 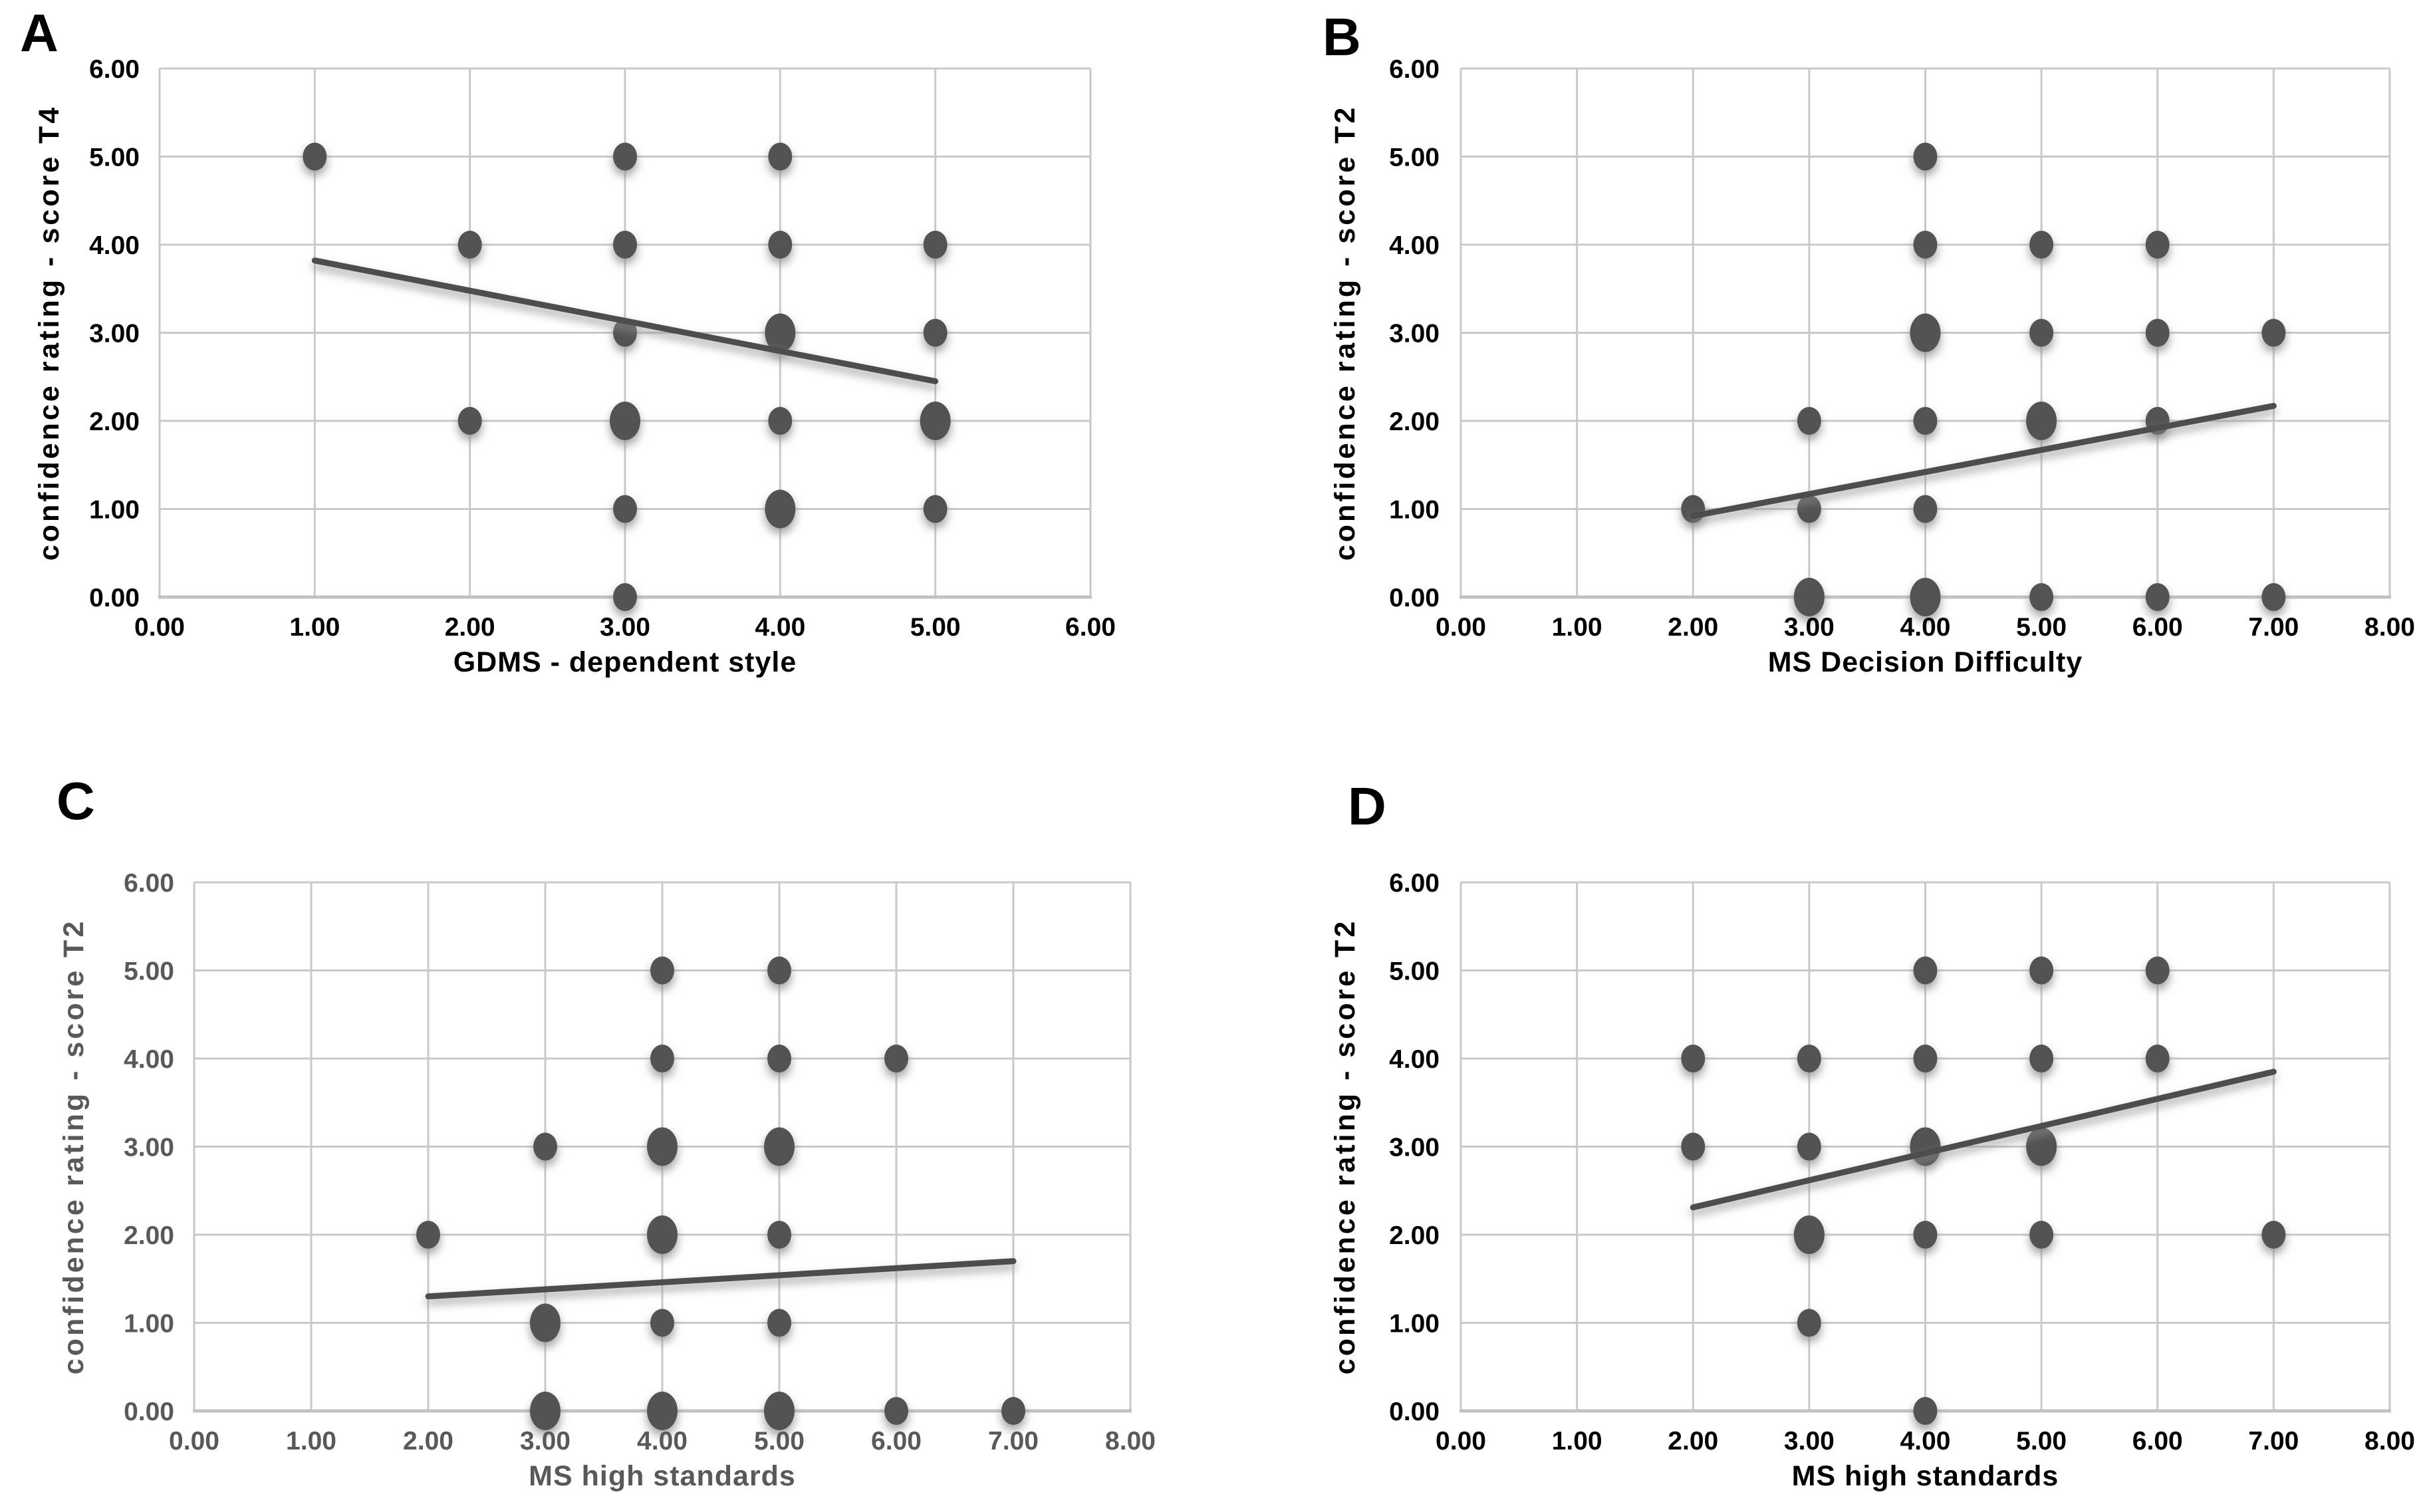 What do you see at coordinates (49, 333) in the screenshot?
I see `y-axis-title: confidence rating - score T4` at bounding box center [49, 333].